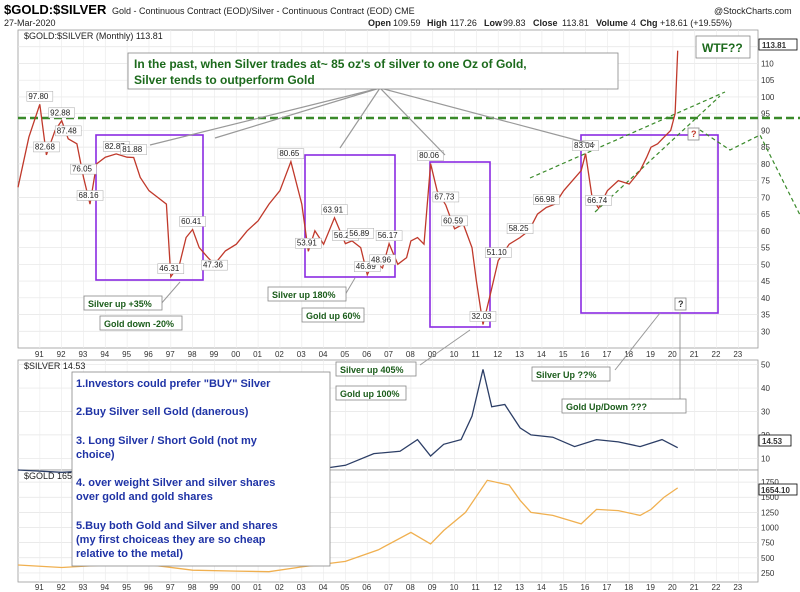  I want to click on svg-text: 56.89, so click(359, 233).